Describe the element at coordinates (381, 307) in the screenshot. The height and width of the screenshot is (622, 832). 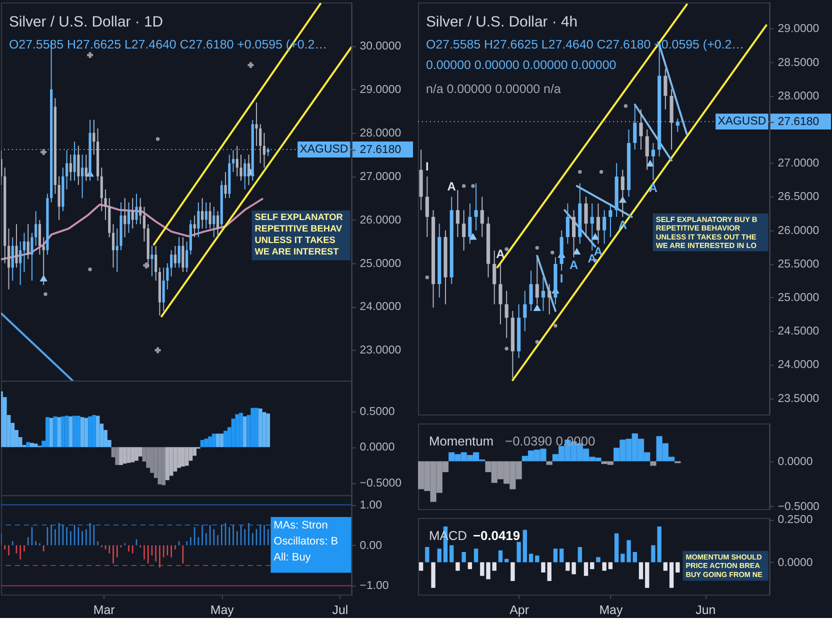
I see `y-tick-label: 24.0000` at that location.